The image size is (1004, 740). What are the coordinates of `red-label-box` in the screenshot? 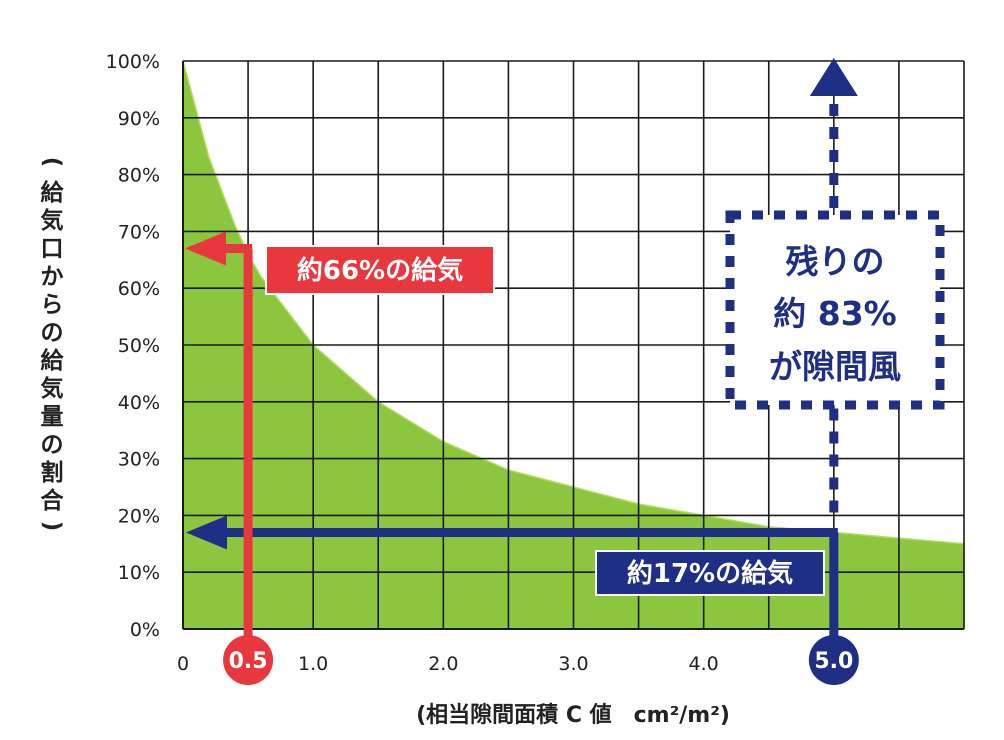 It's located at (380, 270).